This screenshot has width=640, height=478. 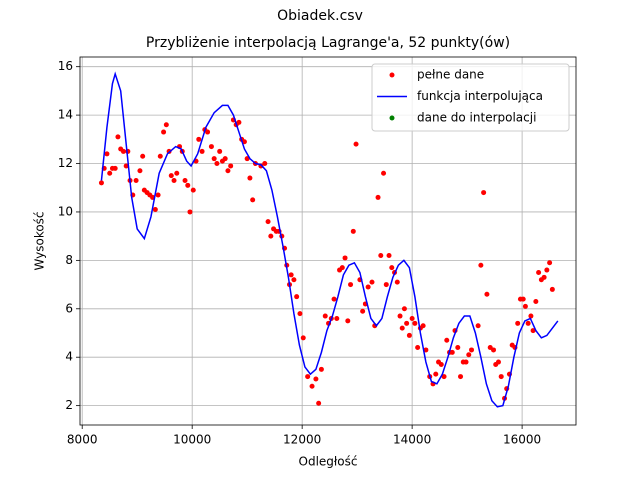 I want to click on suptitle: Obiadek.csv, so click(x=320, y=16).